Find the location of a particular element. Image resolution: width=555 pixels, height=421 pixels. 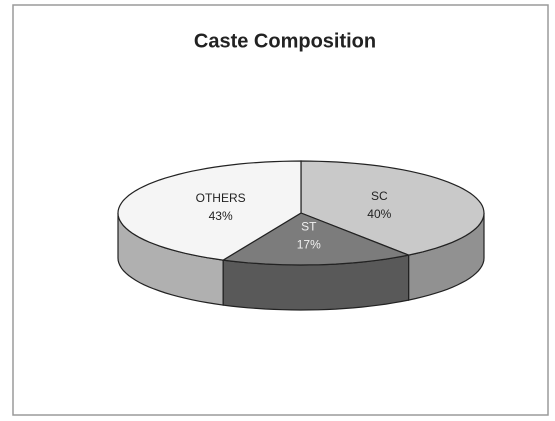

slice-value-label: 17% is located at coordinates (309, 244).